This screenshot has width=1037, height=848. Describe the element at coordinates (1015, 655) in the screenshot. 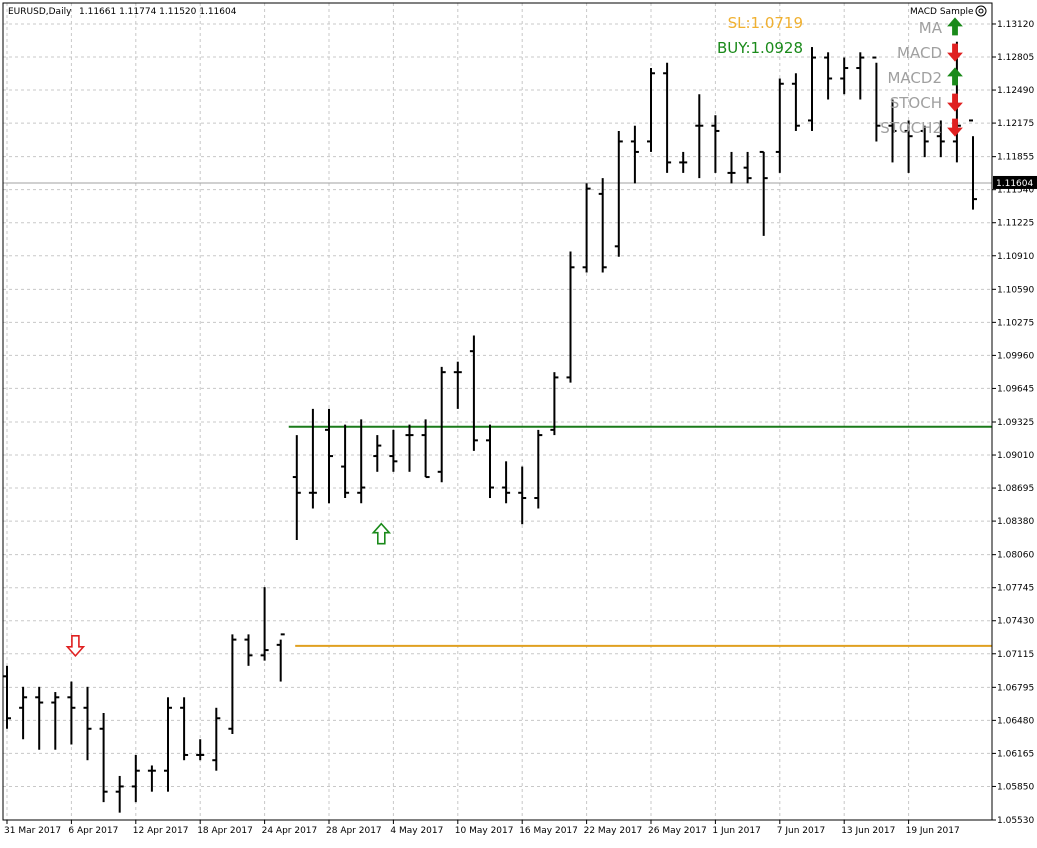

I see `price-tick-label: 1.07115` at that location.